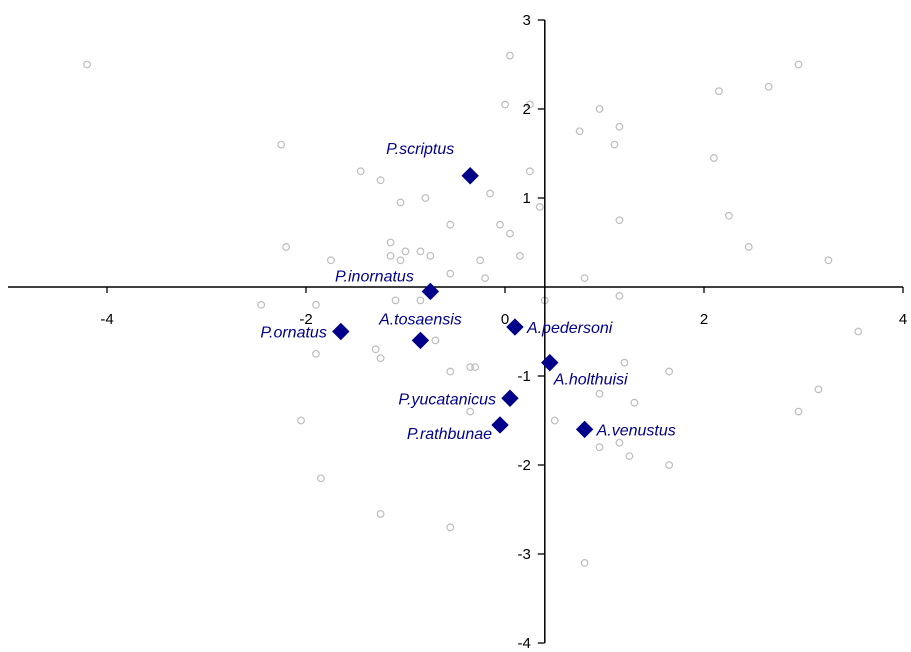 The image size is (911, 652). Describe the element at coordinates (569, 328) in the screenshot. I see `species-label: A.pedersoni` at that location.